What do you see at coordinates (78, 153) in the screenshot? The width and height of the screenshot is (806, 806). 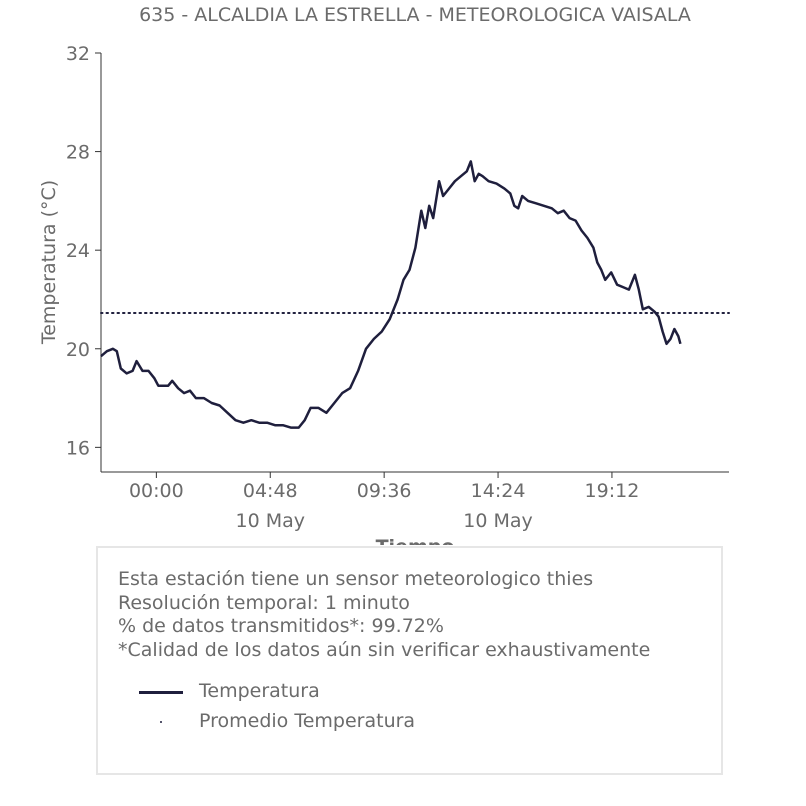 I see `y-tick-label: 28` at bounding box center [78, 153].